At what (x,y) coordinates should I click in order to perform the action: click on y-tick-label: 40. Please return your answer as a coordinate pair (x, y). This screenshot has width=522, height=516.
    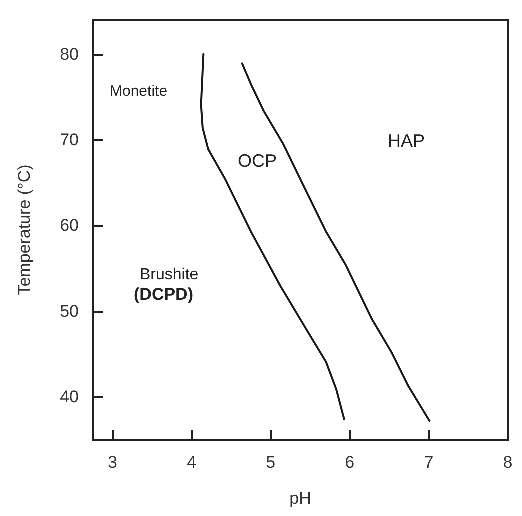
    Looking at the image, I should click on (69, 397).